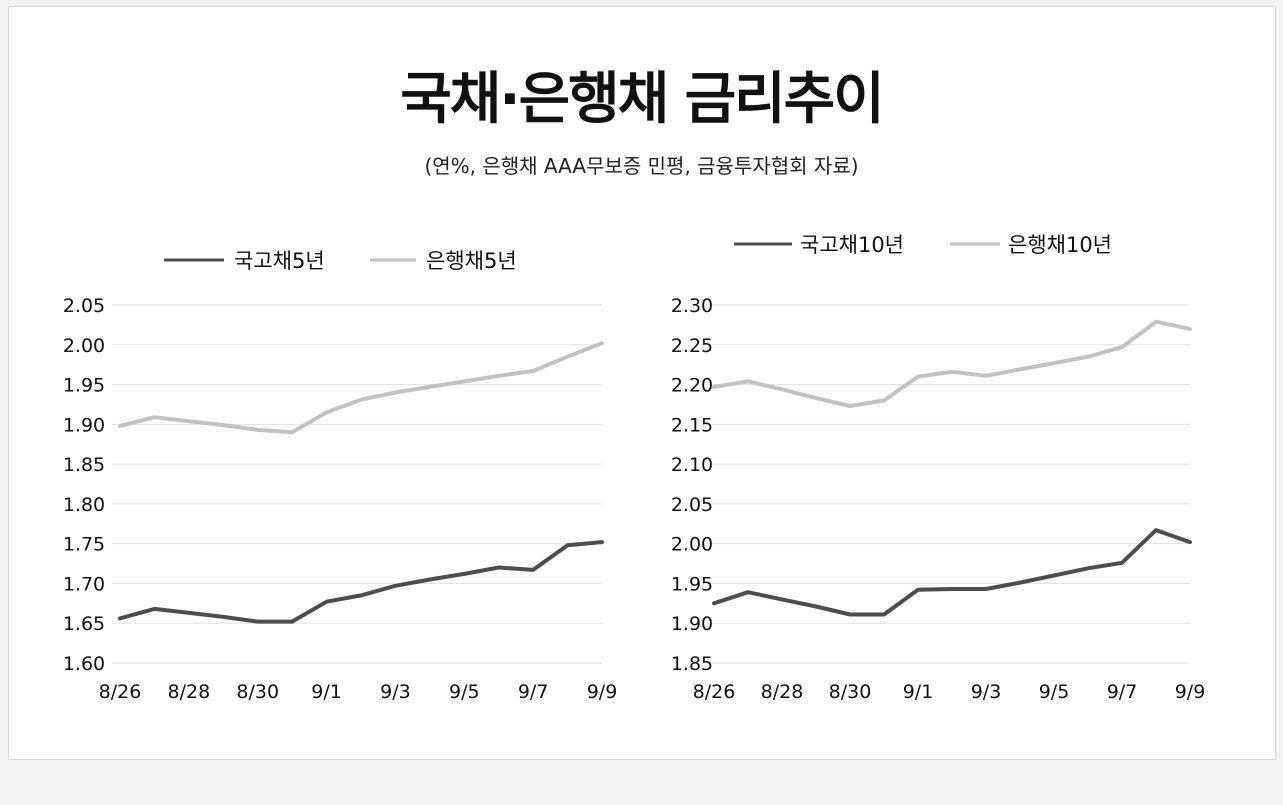  Describe the element at coordinates (641, 166) in the screenshot. I see `page-subtitle: (연%, 은행채 AAA무보증 민평, 금융투자협회 자료)` at that location.